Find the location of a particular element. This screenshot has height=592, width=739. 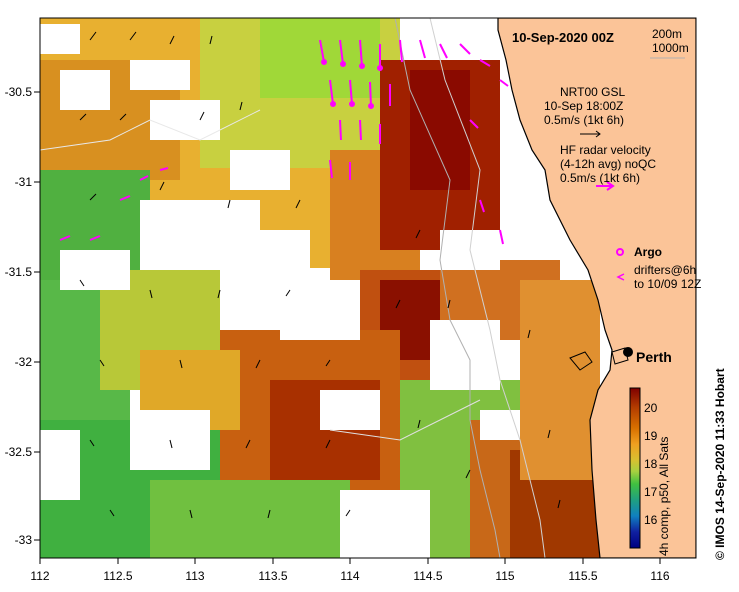

y-tick-label: -30.5 is located at coordinates (19, 92).